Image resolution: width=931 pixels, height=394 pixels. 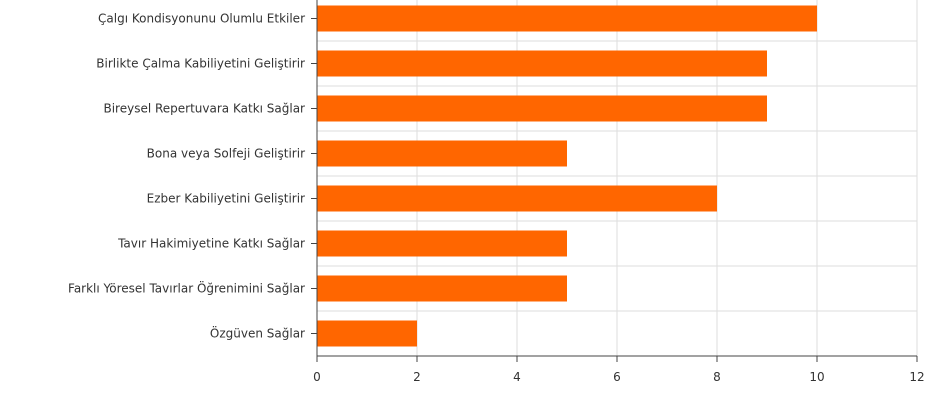 What do you see at coordinates (717, 377) in the screenshot?
I see `x-tick-label-4: 8` at bounding box center [717, 377].